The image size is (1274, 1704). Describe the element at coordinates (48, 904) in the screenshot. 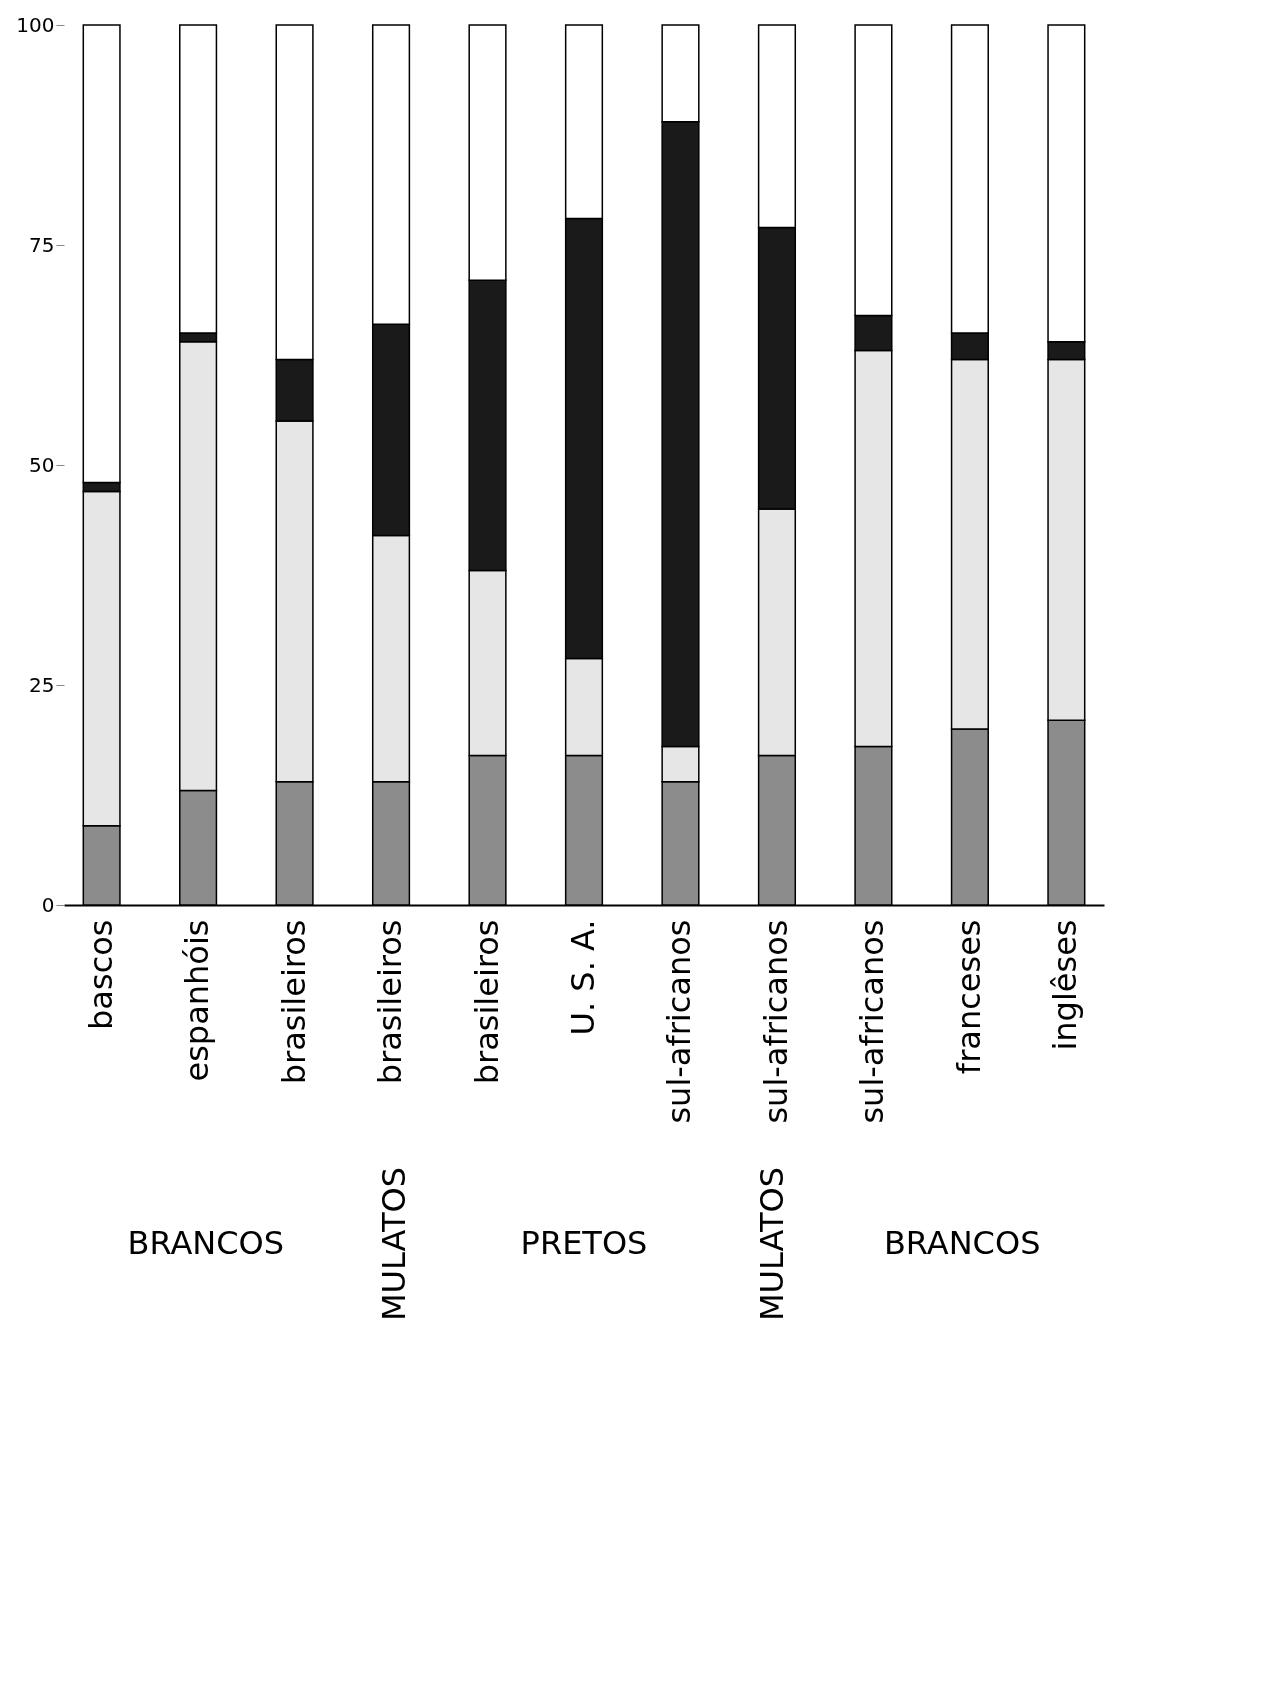

I see `y-tick-label: 0` at that location.